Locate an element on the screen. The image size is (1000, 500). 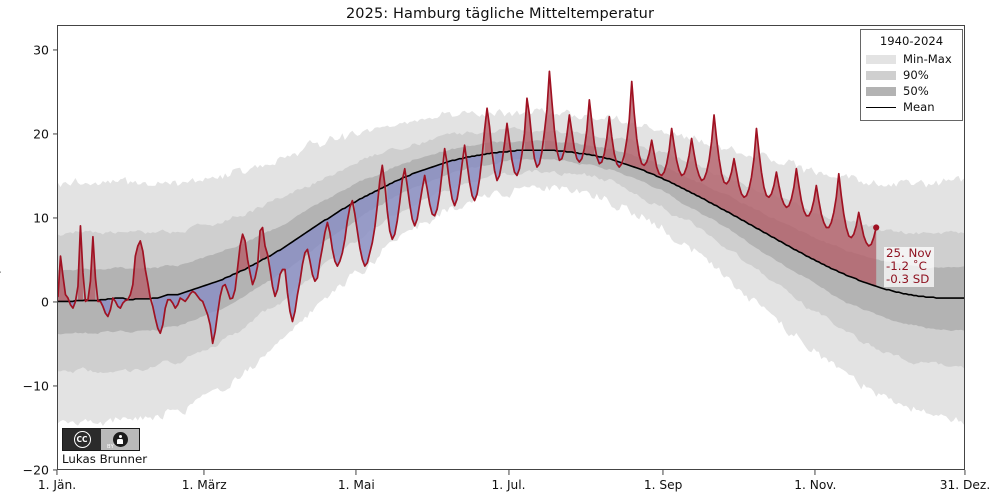
x-axis-tick-label: 1. Mai is located at coordinates (356, 485).